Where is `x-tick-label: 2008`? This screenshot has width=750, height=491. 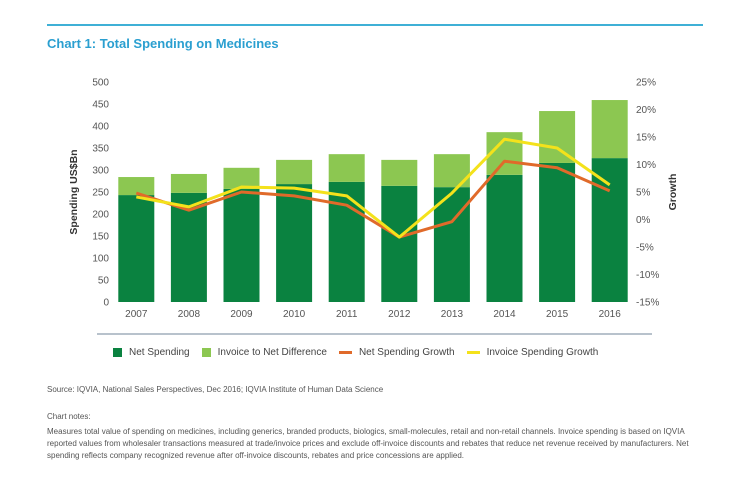
x-tick-label: 2008 is located at coordinates (189, 314).